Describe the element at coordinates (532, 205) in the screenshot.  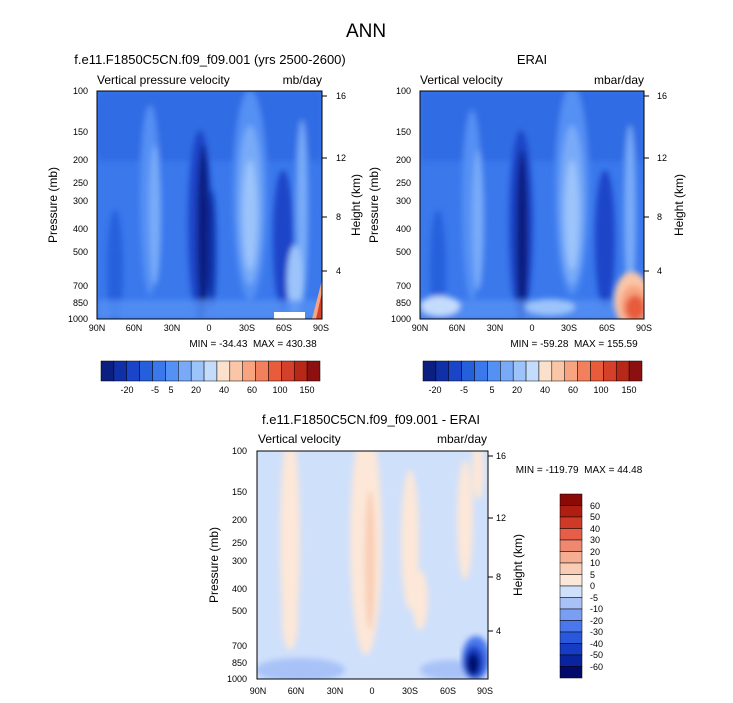
I see `panel-erai-frame` at that location.